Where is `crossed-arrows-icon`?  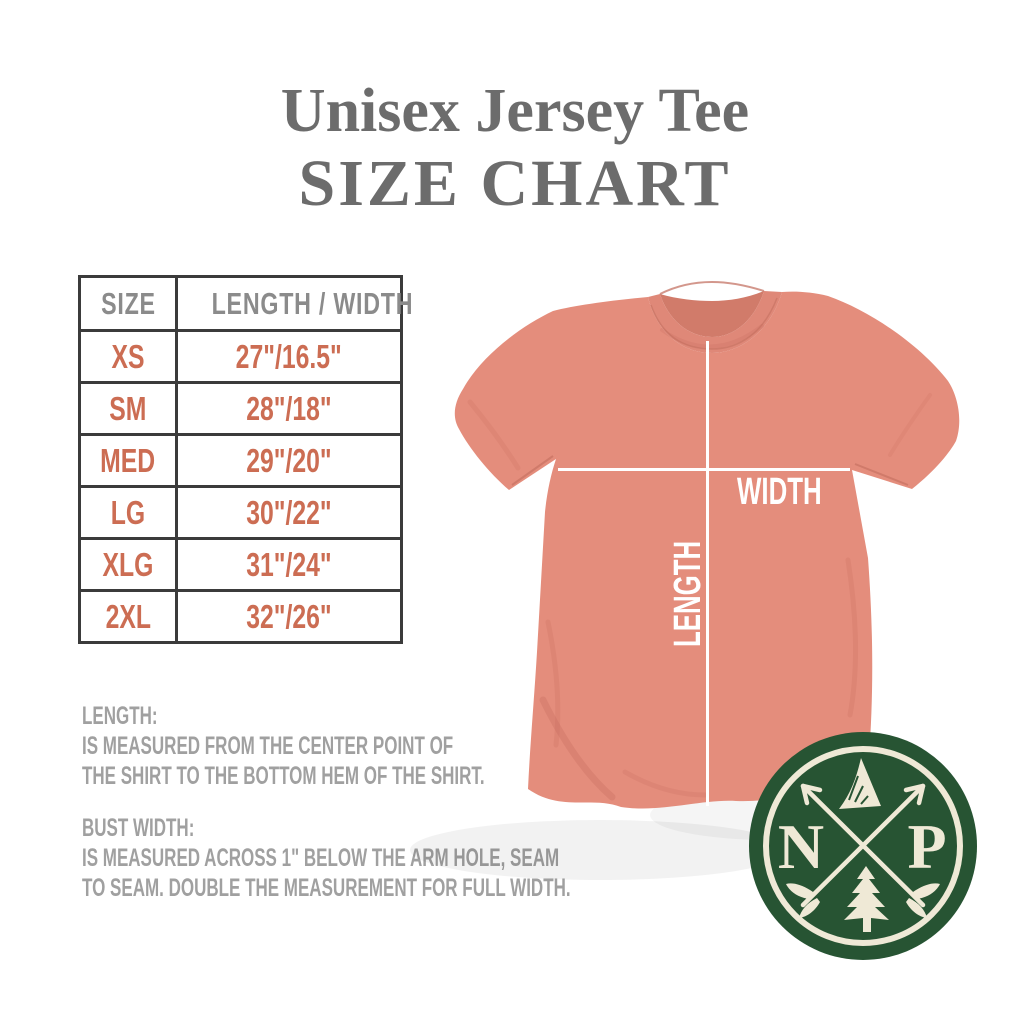 crossed-arrows-icon is located at coordinates (863, 845).